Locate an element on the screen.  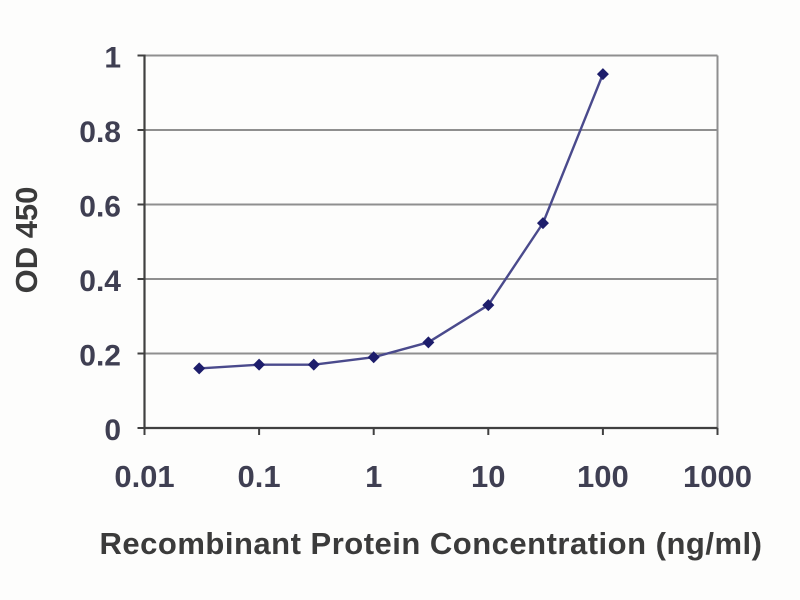
x-tick-label: 10 is located at coordinates (488, 476).